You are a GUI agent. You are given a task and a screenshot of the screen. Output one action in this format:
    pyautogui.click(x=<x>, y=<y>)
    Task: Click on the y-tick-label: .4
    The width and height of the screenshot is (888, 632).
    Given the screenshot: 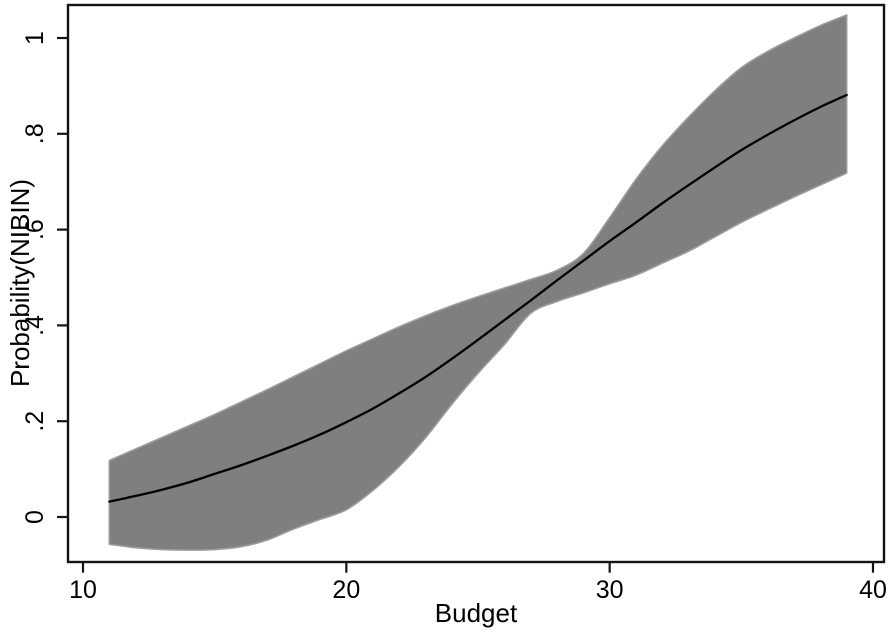 What is the action you would take?
    pyautogui.click(x=35, y=325)
    